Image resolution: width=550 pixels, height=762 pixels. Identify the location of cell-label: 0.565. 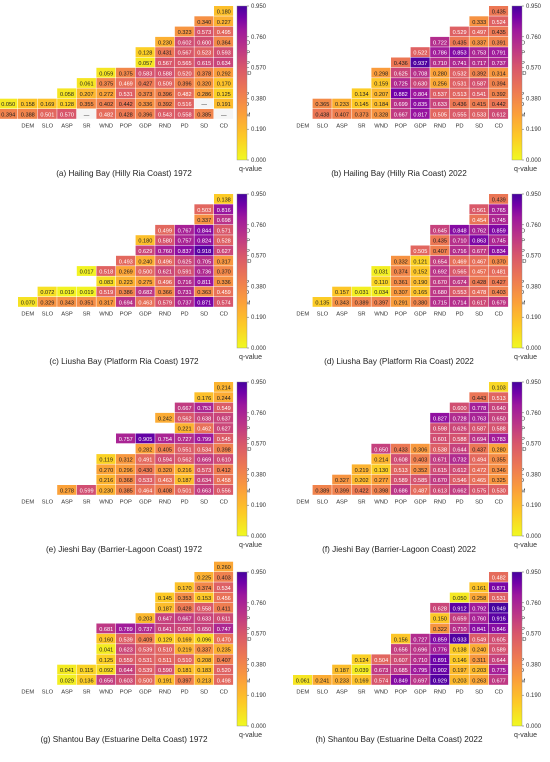
(460, 273).